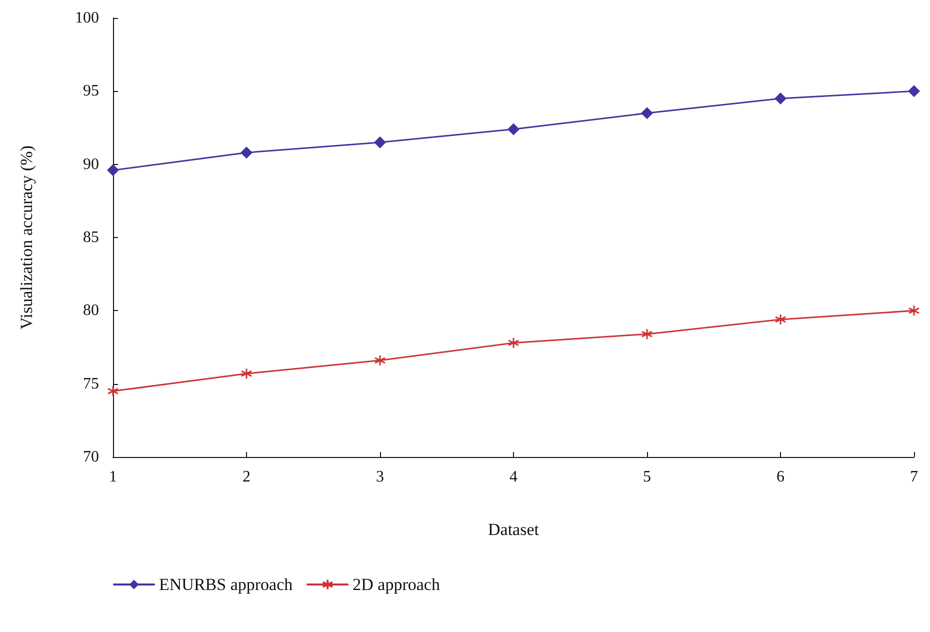  I want to click on legend-label: 2D approach, so click(396, 584).